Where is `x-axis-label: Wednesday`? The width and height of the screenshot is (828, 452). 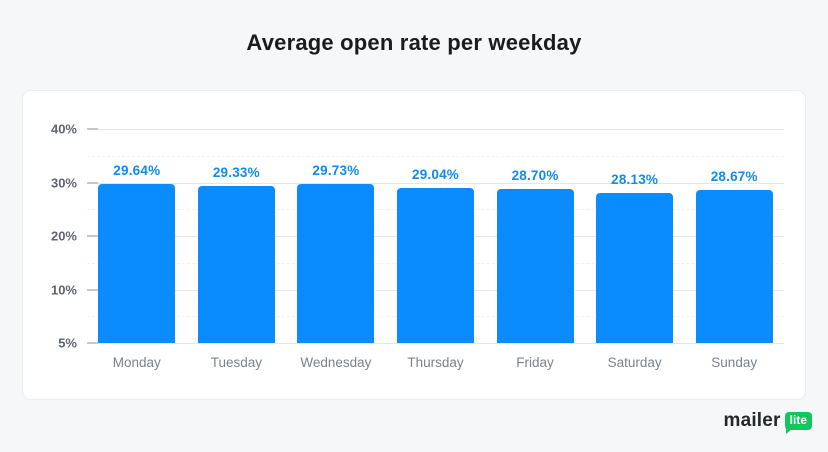
x-axis-label: Wednesday is located at coordinates (336, 362).